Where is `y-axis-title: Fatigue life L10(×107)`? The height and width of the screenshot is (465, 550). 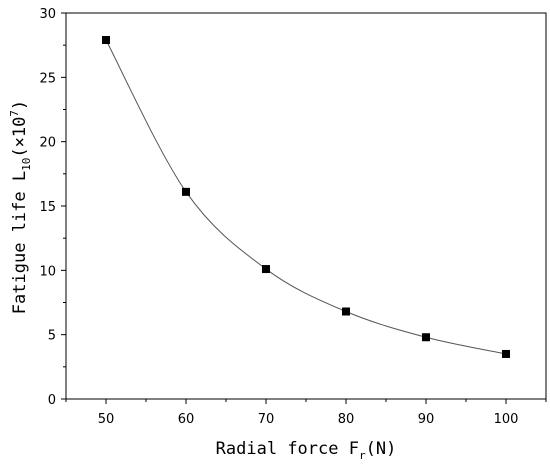 y-axis-title: Fatigue life L10(×107) is located at coordinates (20, 207).